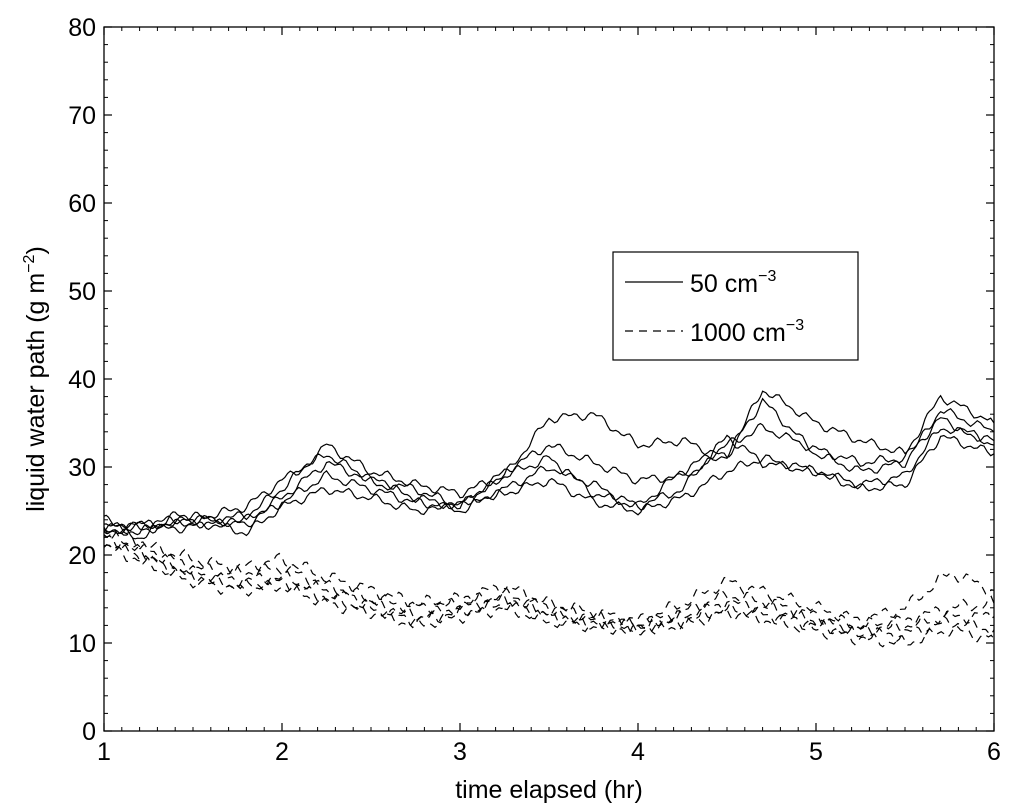 The width and height of the screenshot is (1010, 810). What do you see at coordinates (82, 292) in the screenshot?
I see `y-tick-label: 50` at bounding box center [82, 292].